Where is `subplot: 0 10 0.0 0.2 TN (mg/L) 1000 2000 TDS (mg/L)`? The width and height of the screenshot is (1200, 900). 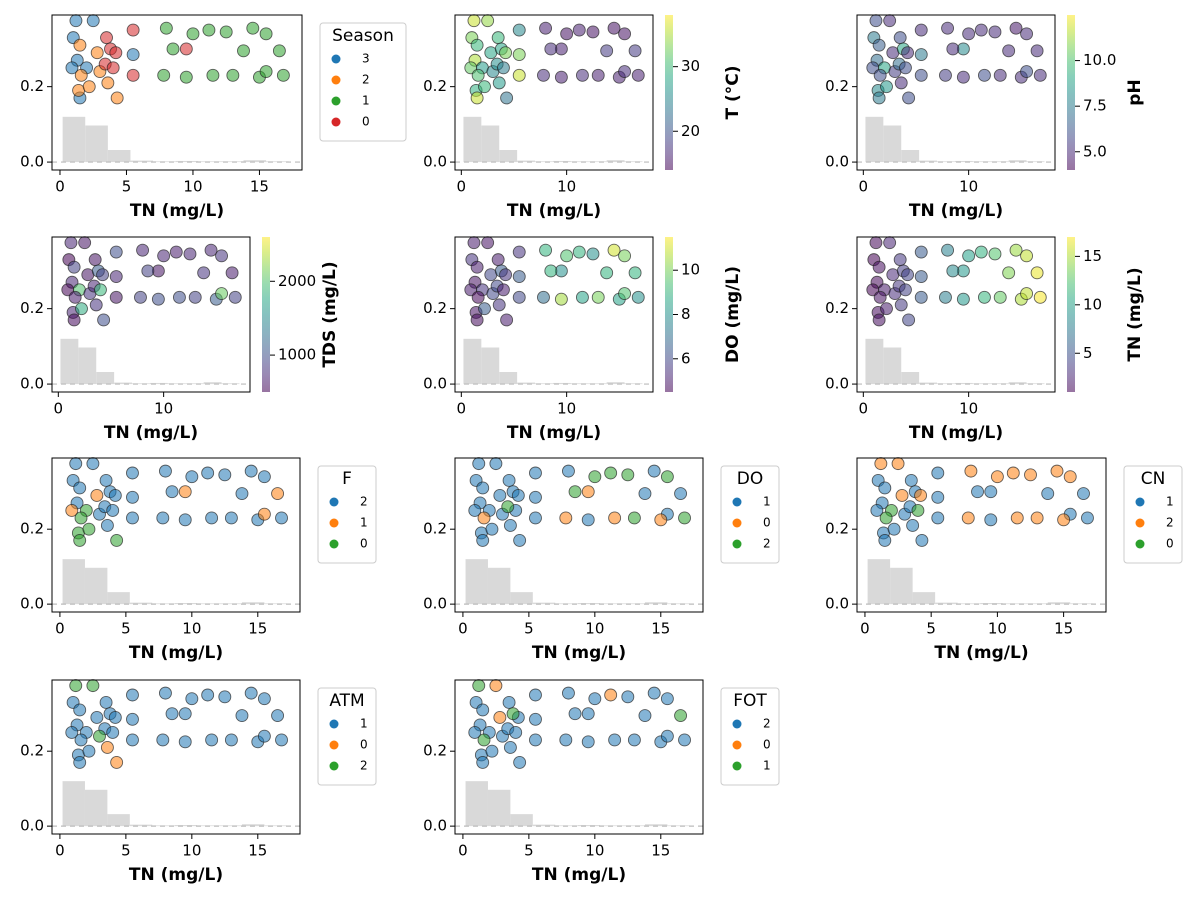 subplot: 0 10 0.0 0.2 TN (mg/L) 1000 2000 TDS (mg/L) is located at coordinates (180, 339).